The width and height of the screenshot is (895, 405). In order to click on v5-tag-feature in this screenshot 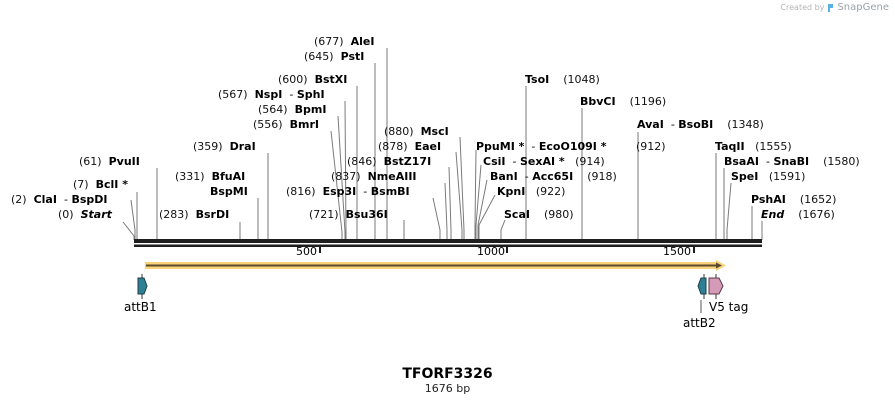, I will do `click(716, 286)`.